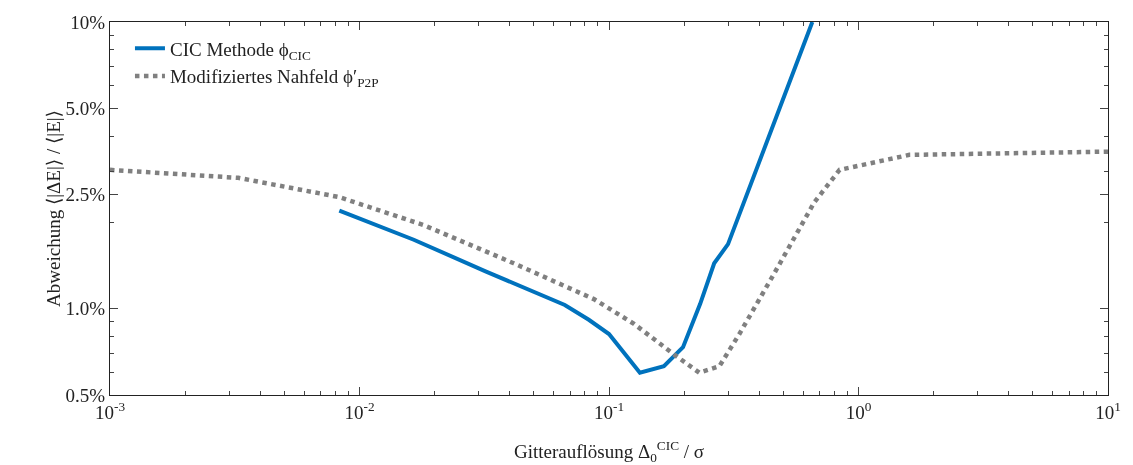 This screenshot has height=465, width=1133. Describe the element at coordinates (274, 78) in the screenshot. I see `legend-label: Modifiziertes Nahfeld ϕ′$_{P2P}$` at that location.